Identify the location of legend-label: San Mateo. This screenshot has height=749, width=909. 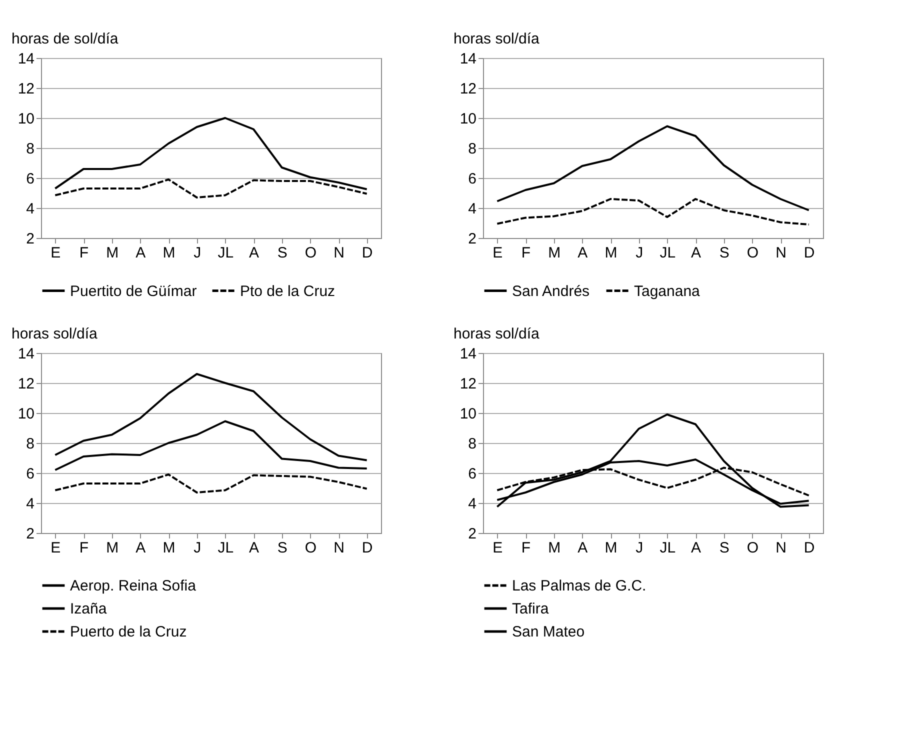
(548, 632).